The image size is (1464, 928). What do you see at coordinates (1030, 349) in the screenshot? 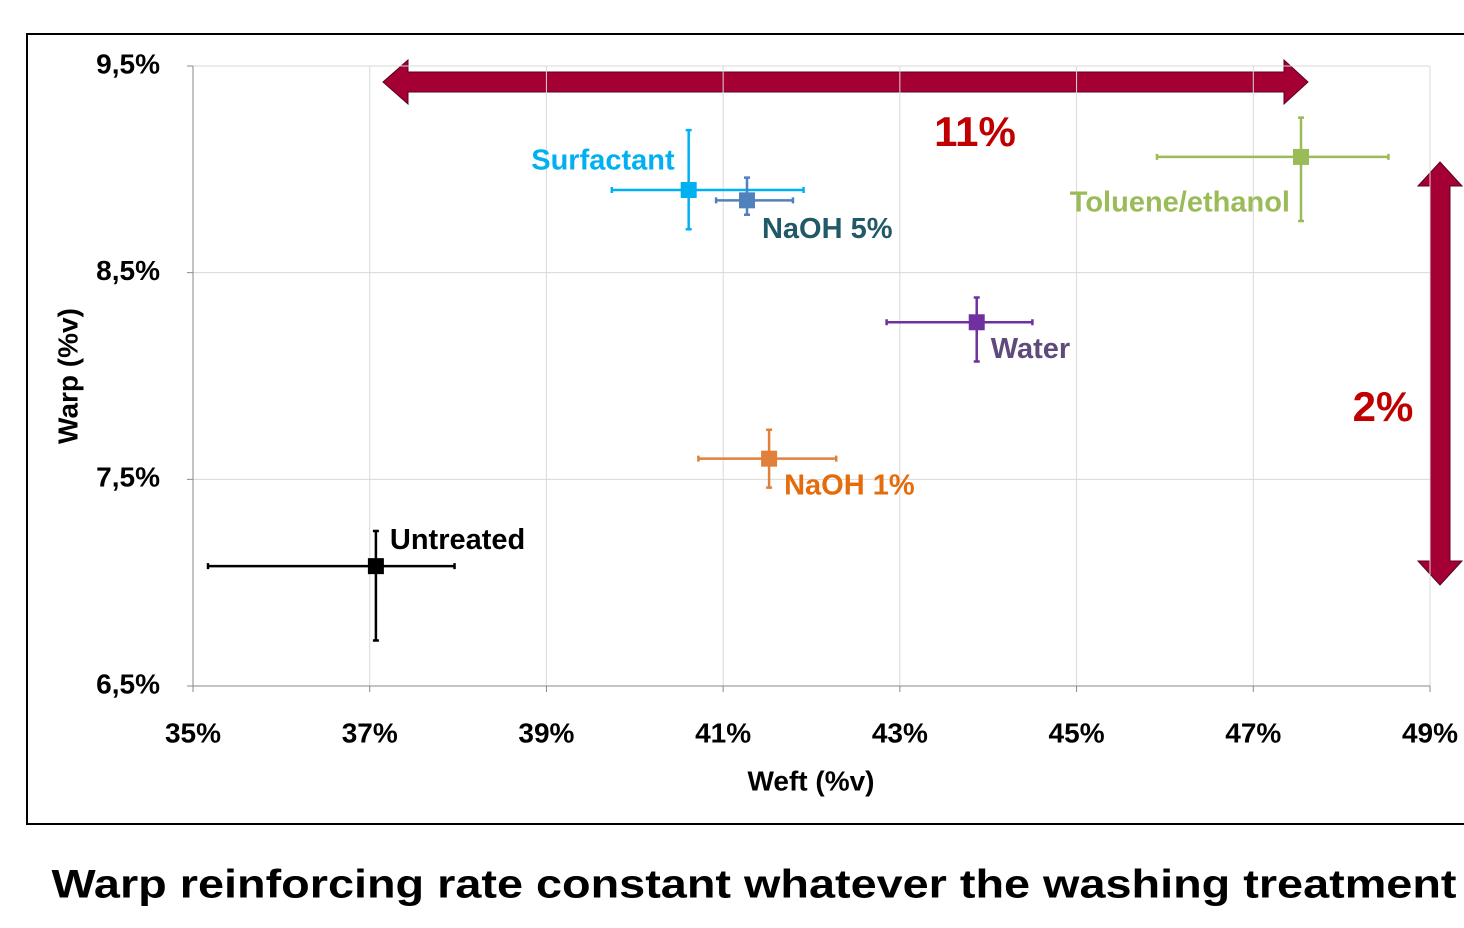
I see `point-label: Water` at bounding box center [1030, 349].